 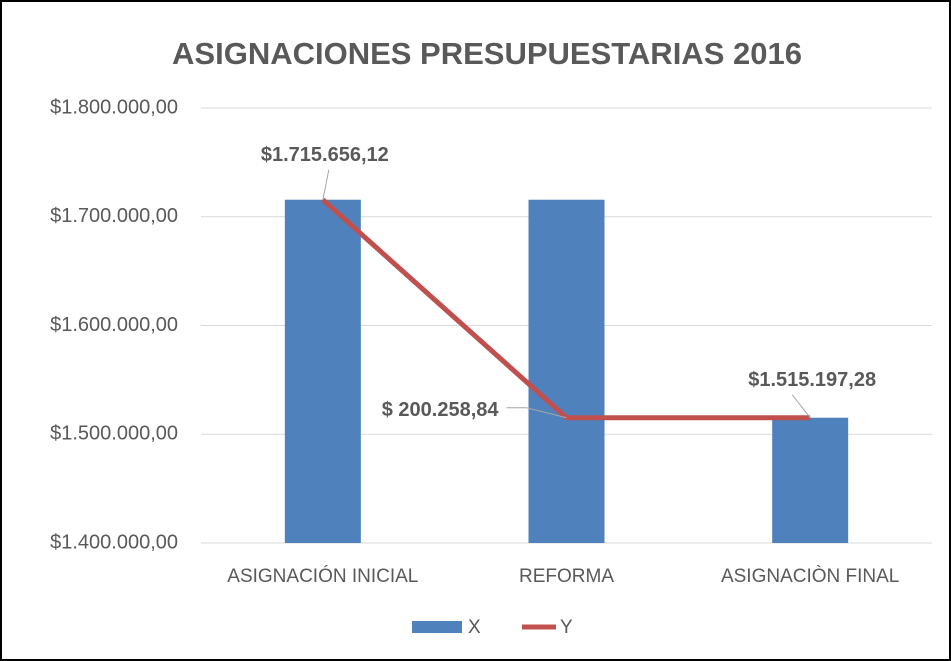 I want to click on y-tick-label: $1.600.000,00, so click(x=114, y=325).